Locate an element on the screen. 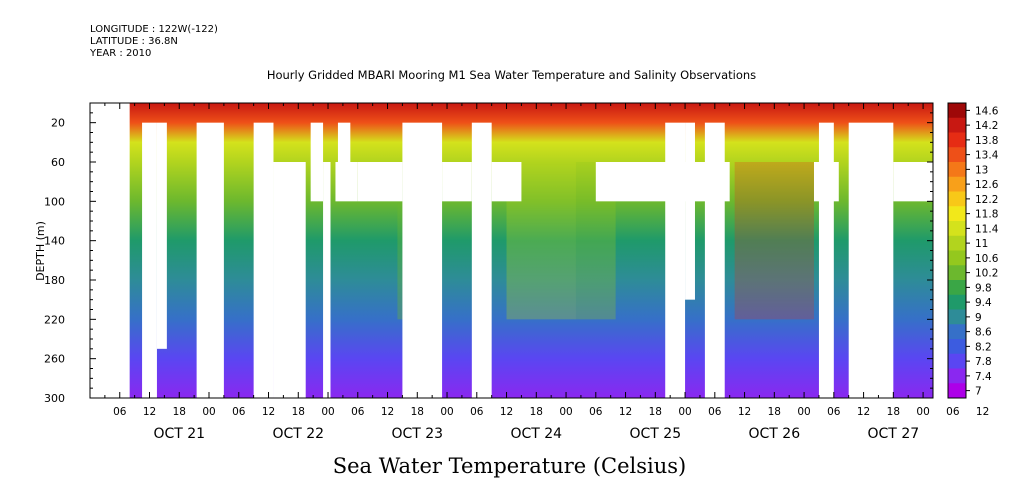  colorbar-label: 13.4 is located at coordinates (987, 156).